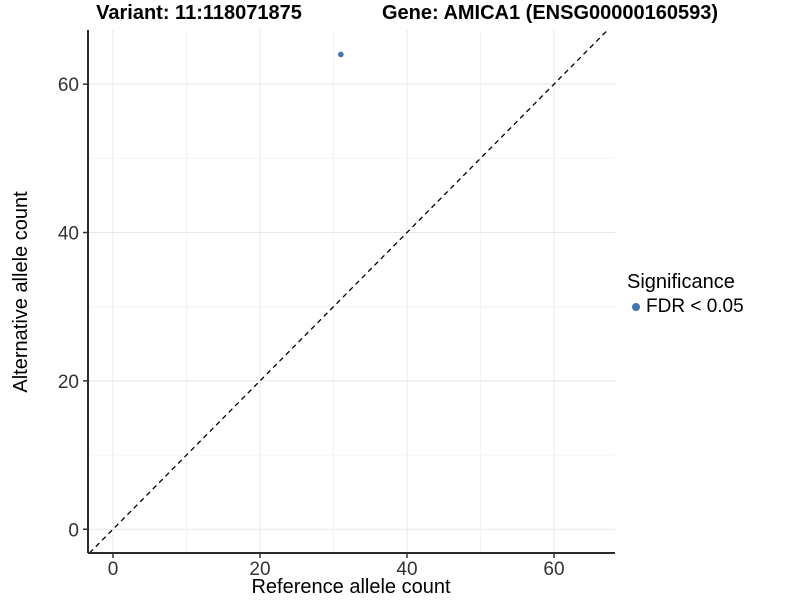 The image size is (800, 600). Describe the element at coordinates (636, 307) in the screenshot. I see `legend-point-icon` at that location.